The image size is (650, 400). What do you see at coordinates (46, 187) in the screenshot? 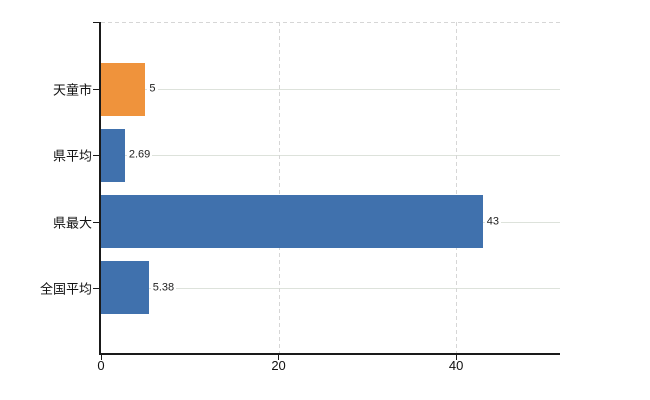
I see `y-axis-category-labels: 天童市県平均県最大全国平均` at bounding box center [46, 187].